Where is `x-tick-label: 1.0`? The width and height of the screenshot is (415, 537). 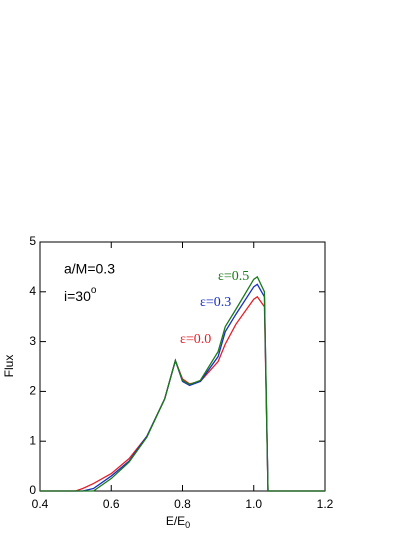
x-tick-label: 1.0 is located at coordinates (253, 504).